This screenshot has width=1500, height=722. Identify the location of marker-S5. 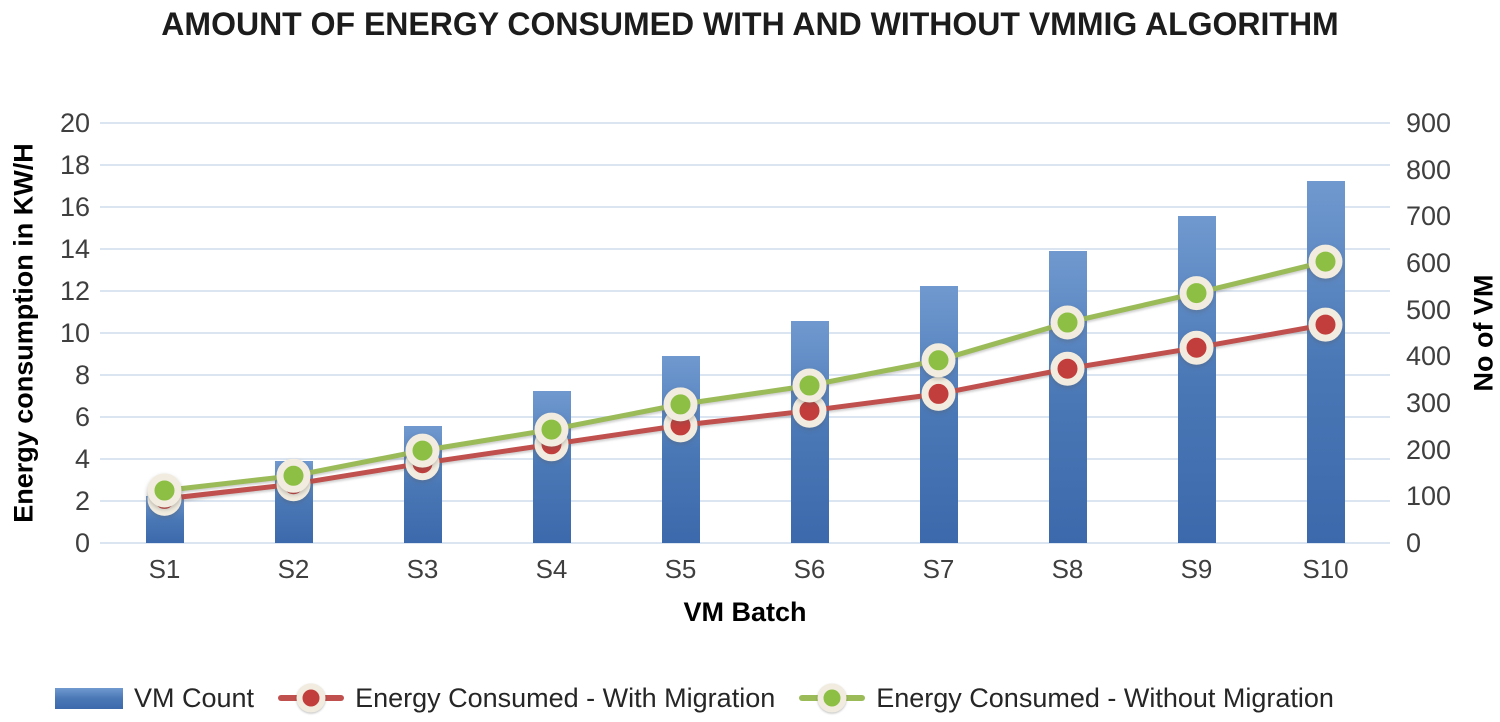
(680, 404).